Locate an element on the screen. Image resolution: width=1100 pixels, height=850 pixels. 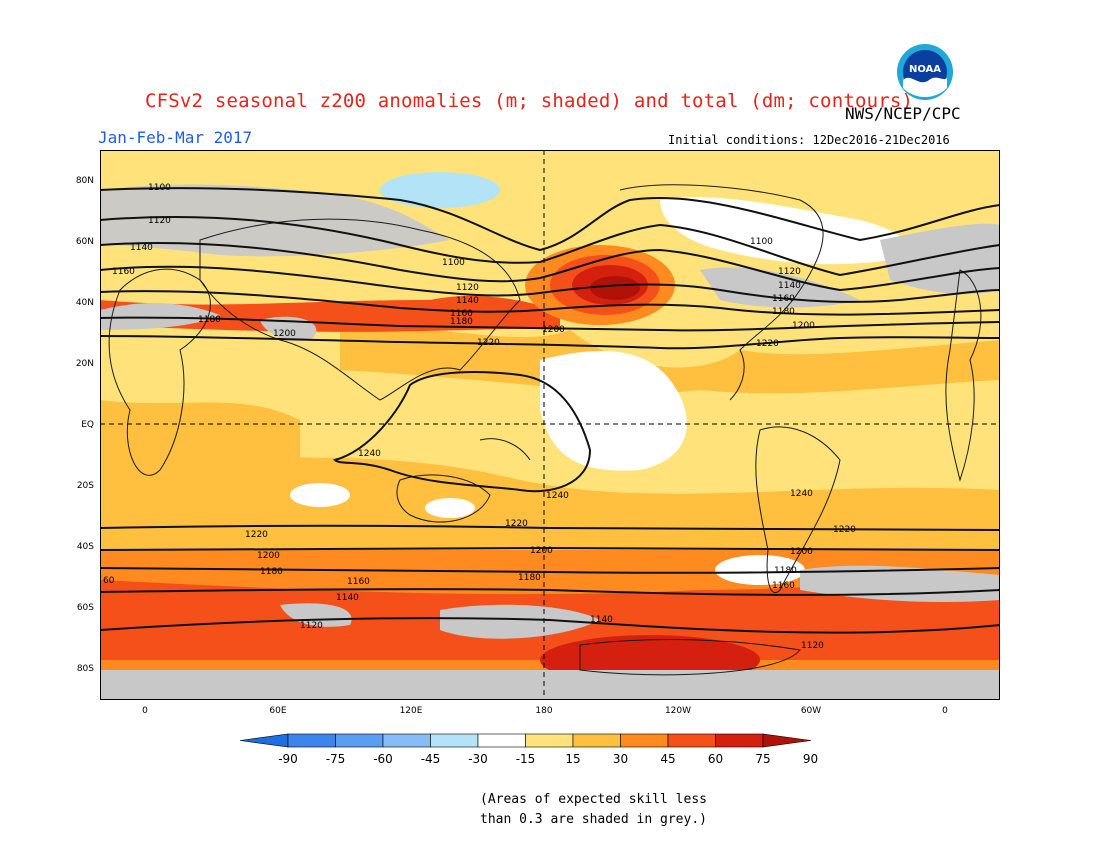
colorbar-label: -90 is located at coordinates (288, 759).